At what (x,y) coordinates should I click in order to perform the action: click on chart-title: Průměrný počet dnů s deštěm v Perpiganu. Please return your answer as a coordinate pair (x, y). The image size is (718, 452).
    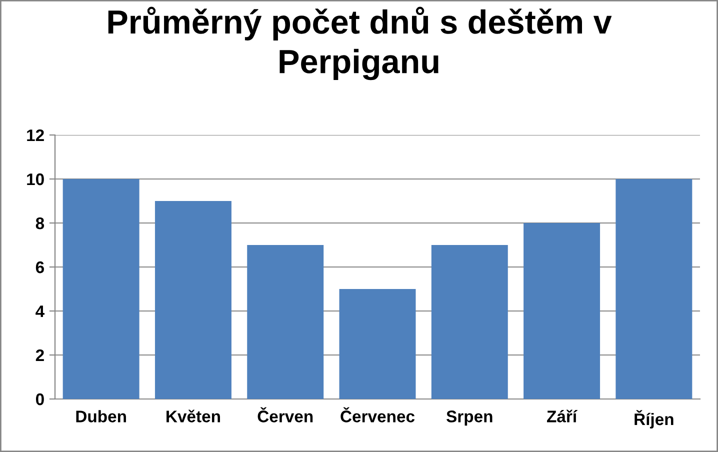
    Looking at the image, I should click on (360, 43).